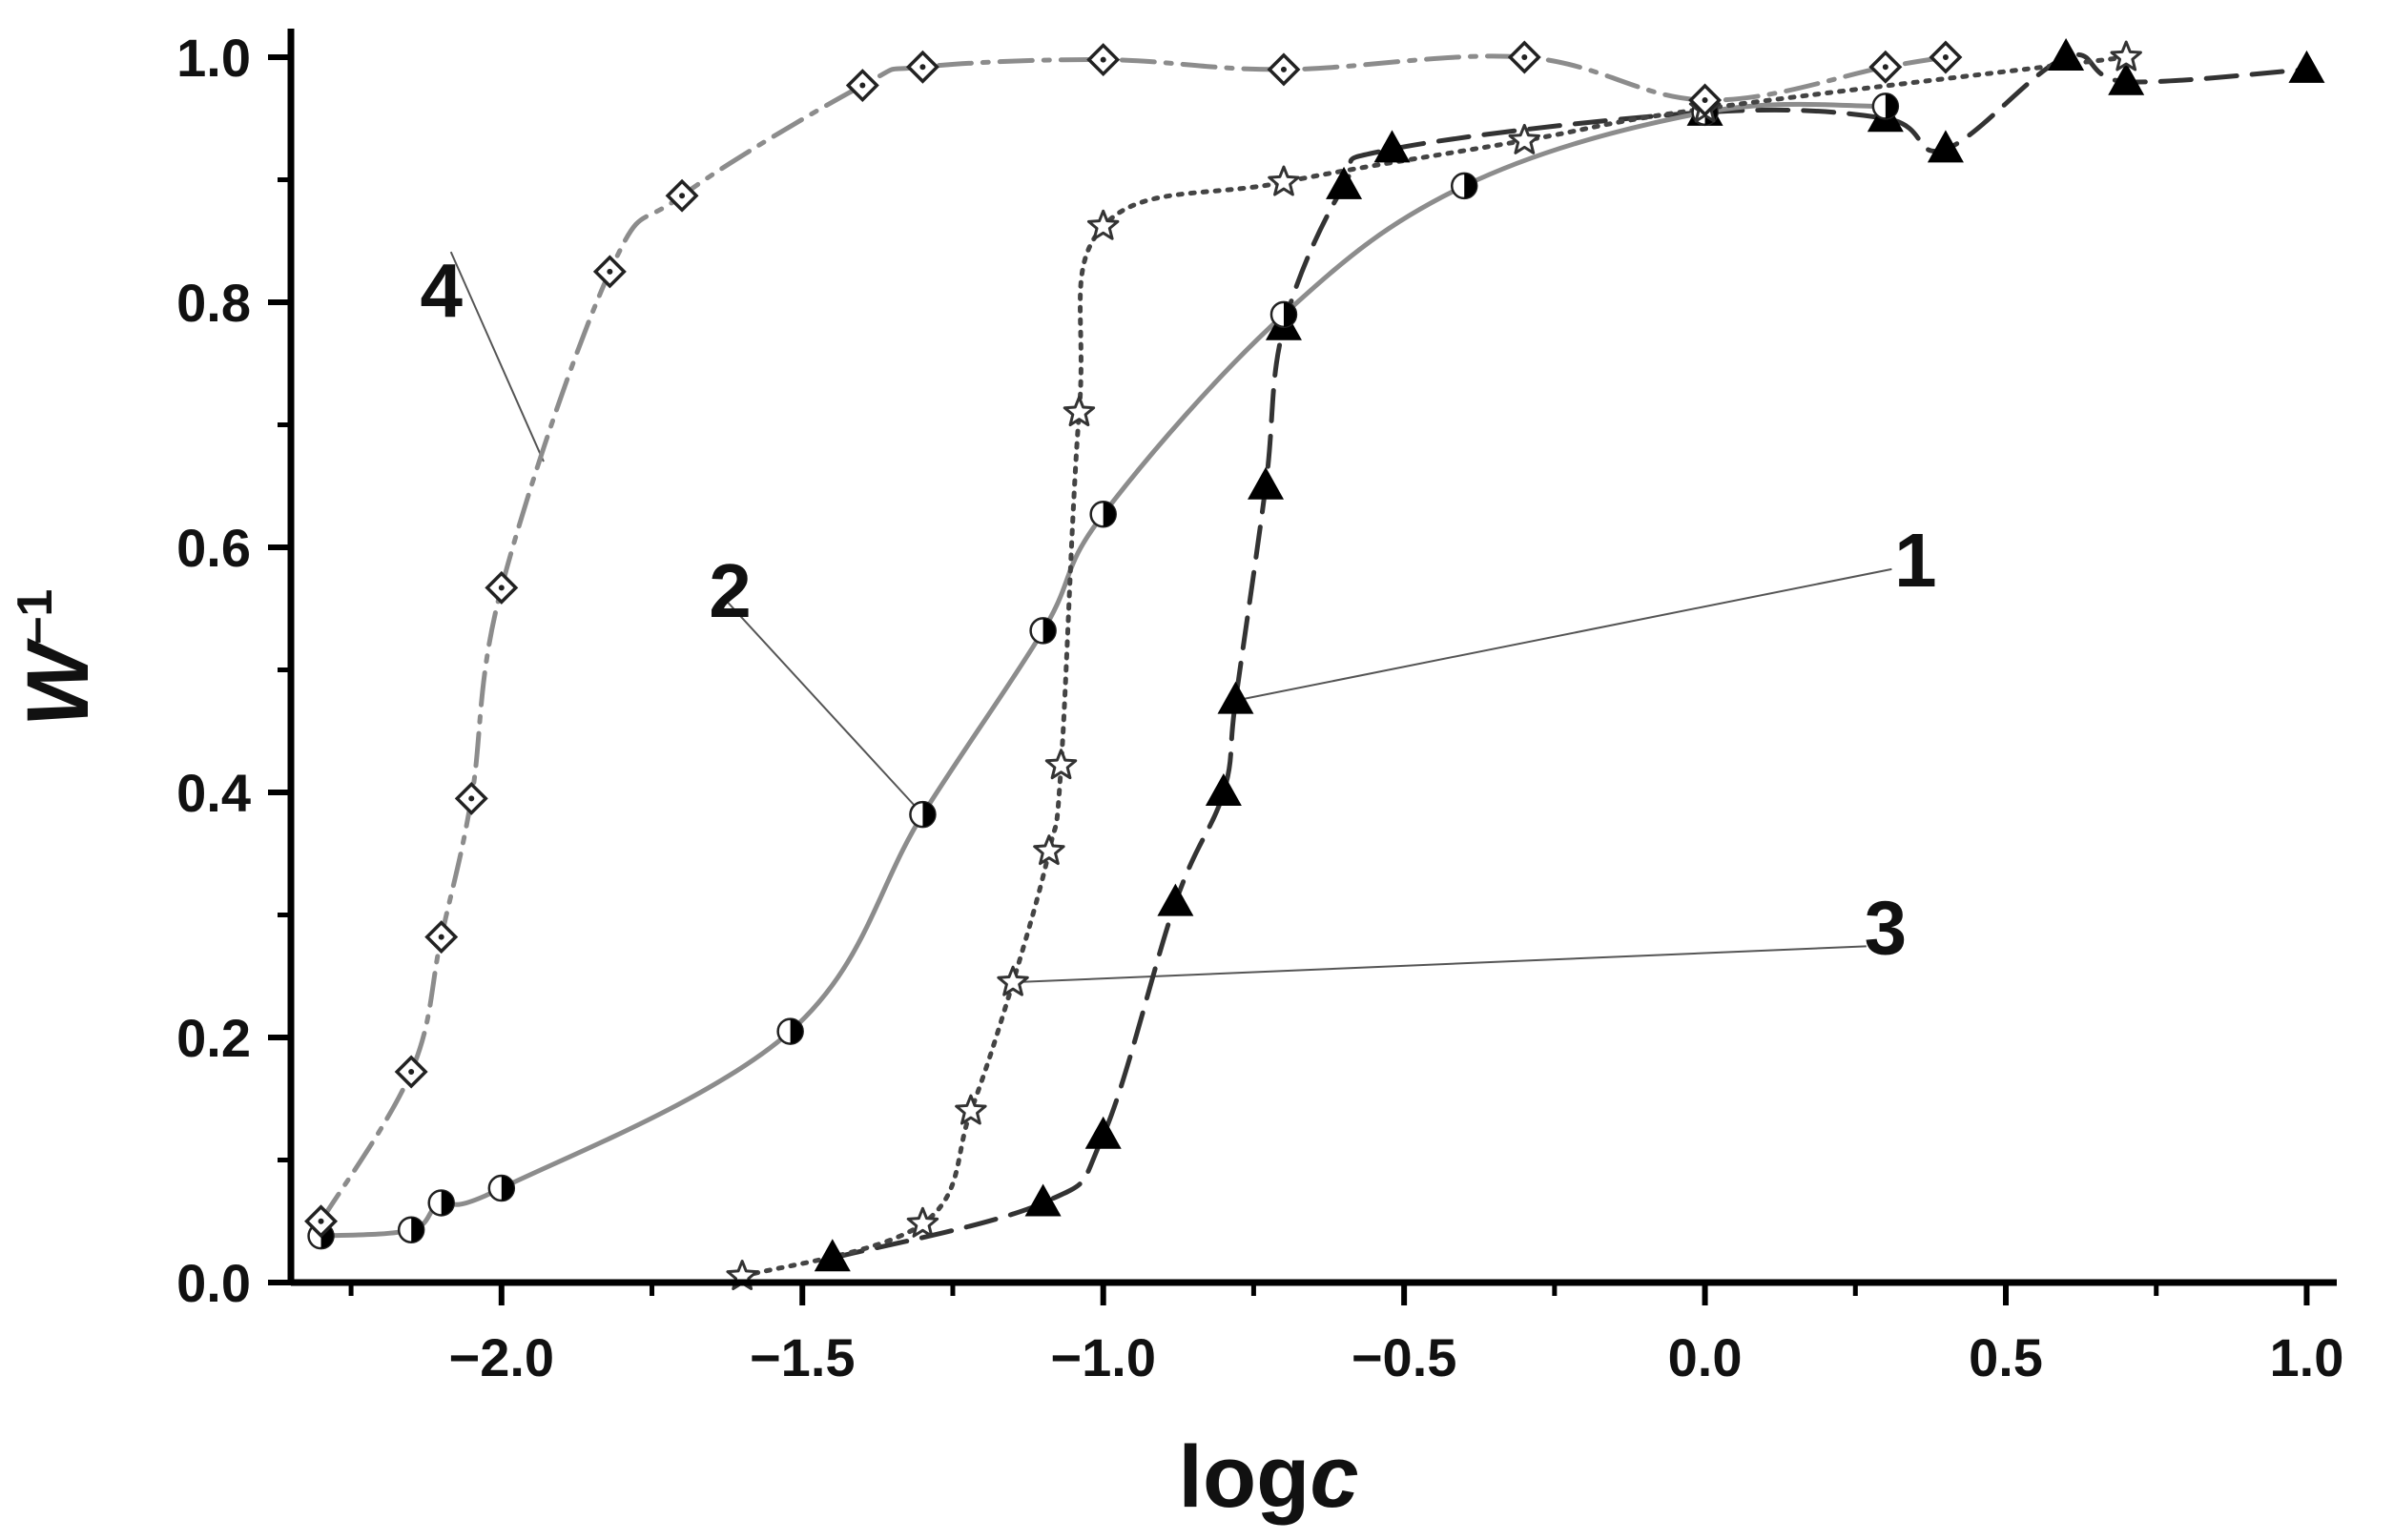  I want to click on x-axis-title: logc, so click(1268, 1477).